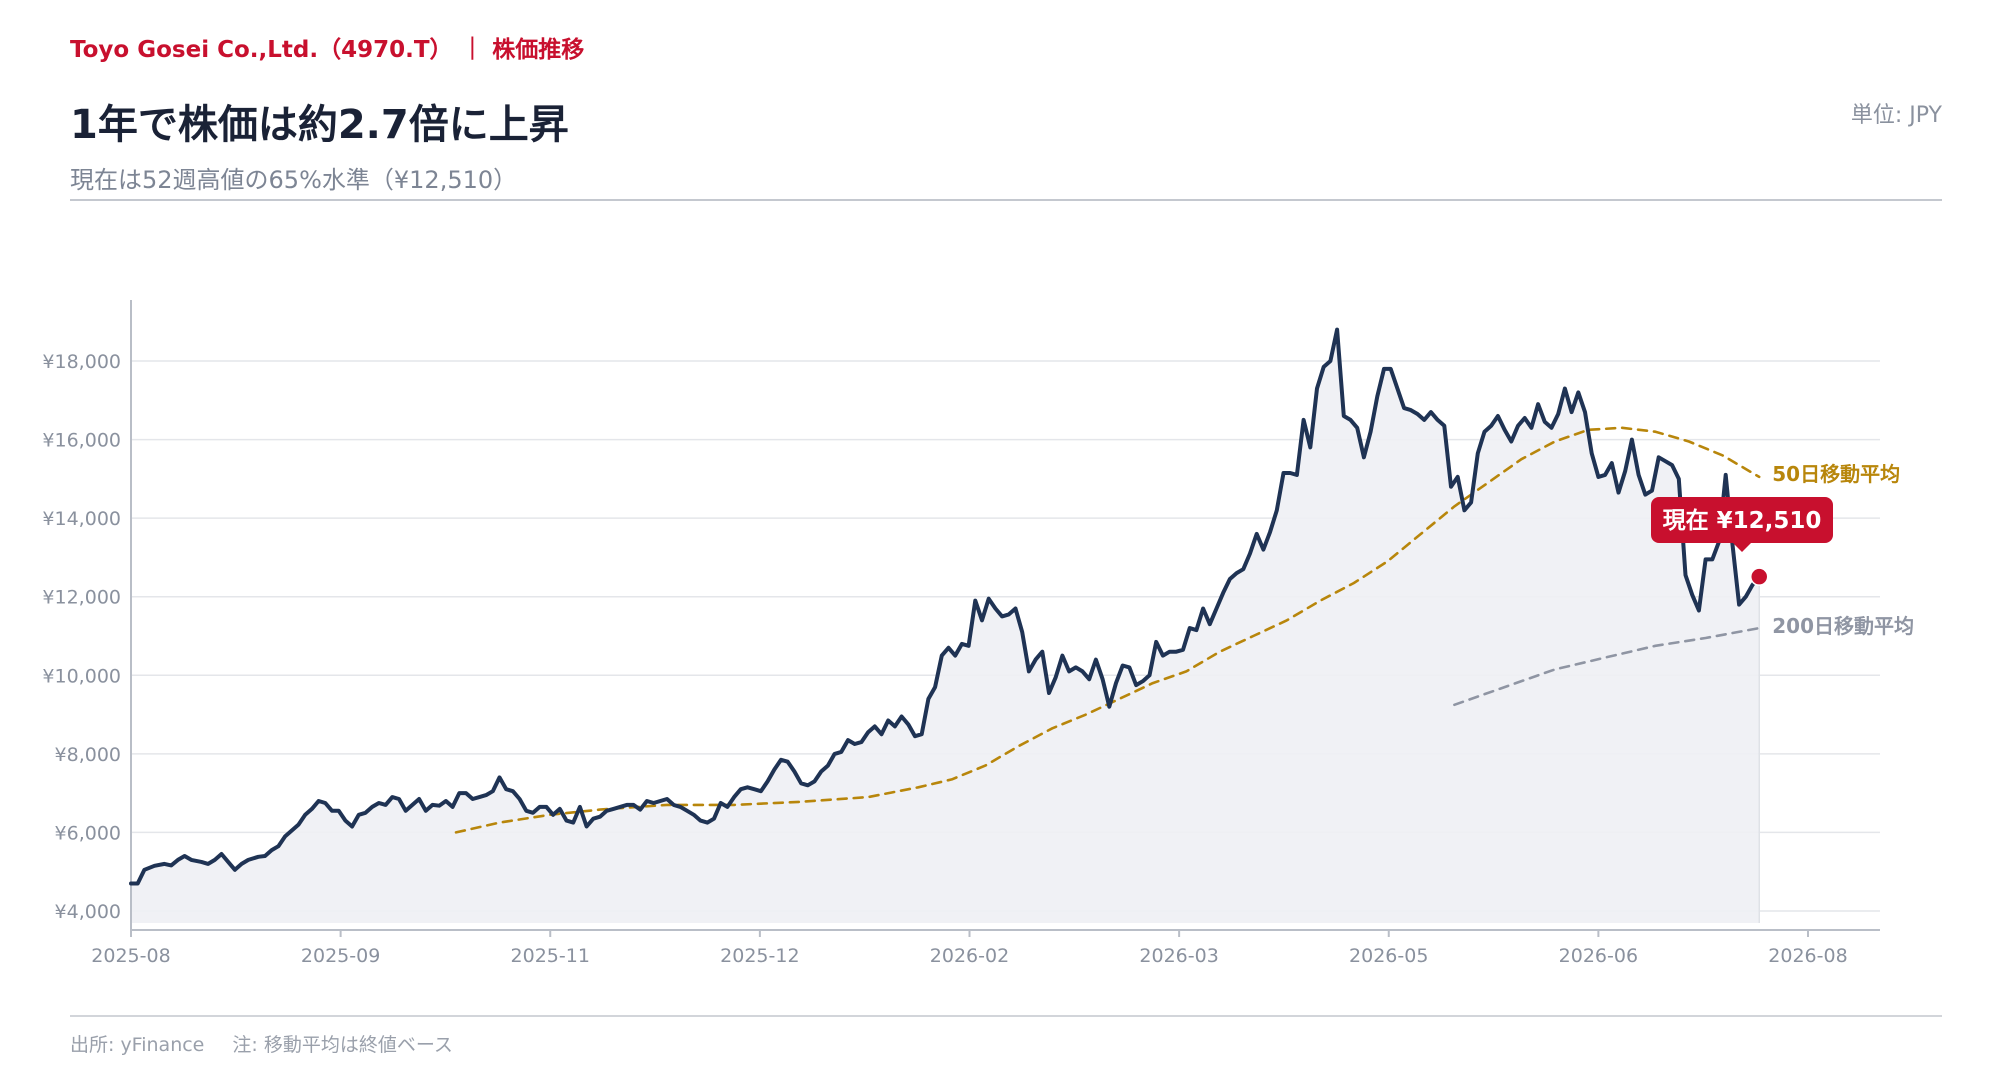  Describe the element at coordinates (340, 956) in the screenshot. I see `x-tick-label: 2025-09` at that location.